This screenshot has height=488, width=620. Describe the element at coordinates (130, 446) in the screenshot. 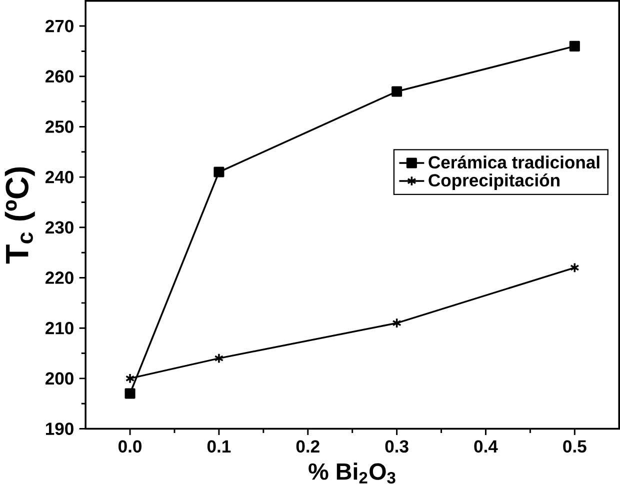

I see `x-tick-label: 0.0` at that location.